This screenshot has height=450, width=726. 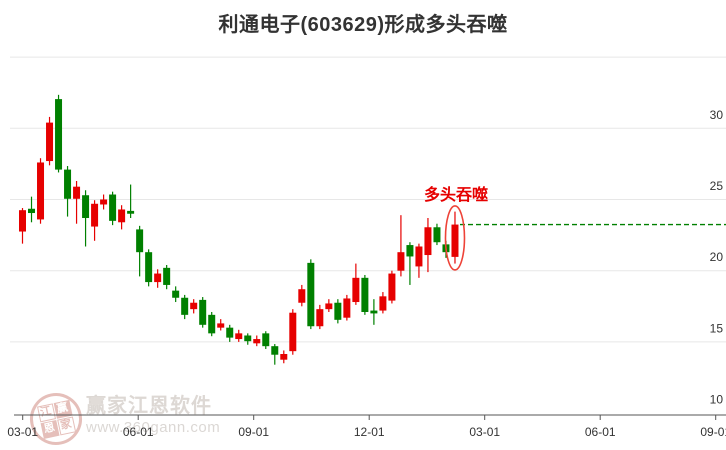 I want to click on watermark-url-text: www.360gann.com, so click(x=153, y=427).